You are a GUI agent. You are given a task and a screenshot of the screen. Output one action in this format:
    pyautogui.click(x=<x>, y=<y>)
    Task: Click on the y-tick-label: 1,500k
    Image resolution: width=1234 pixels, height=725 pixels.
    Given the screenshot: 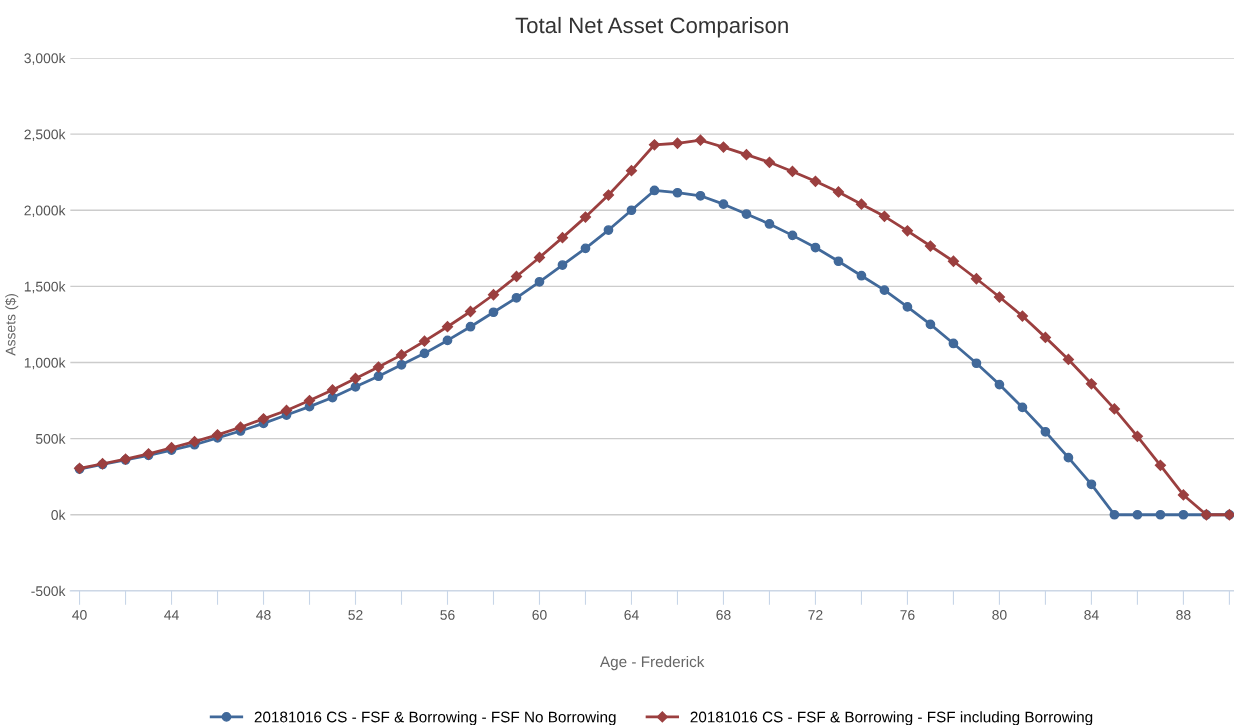 What is the action you would take?
    pyautogui.click(x=45, y=287)
    